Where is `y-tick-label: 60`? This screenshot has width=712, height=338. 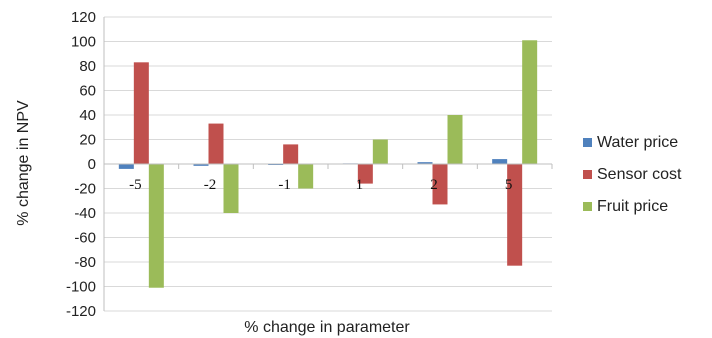 y-tick-label: 60 is located at coordinates (87, 91).